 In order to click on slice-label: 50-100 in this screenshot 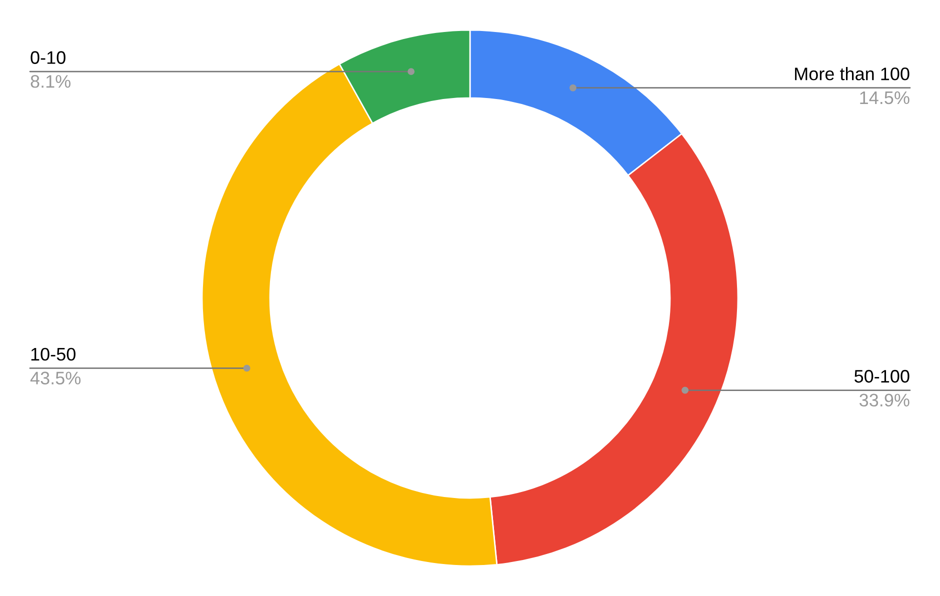, I will do `click(882, 376)`.